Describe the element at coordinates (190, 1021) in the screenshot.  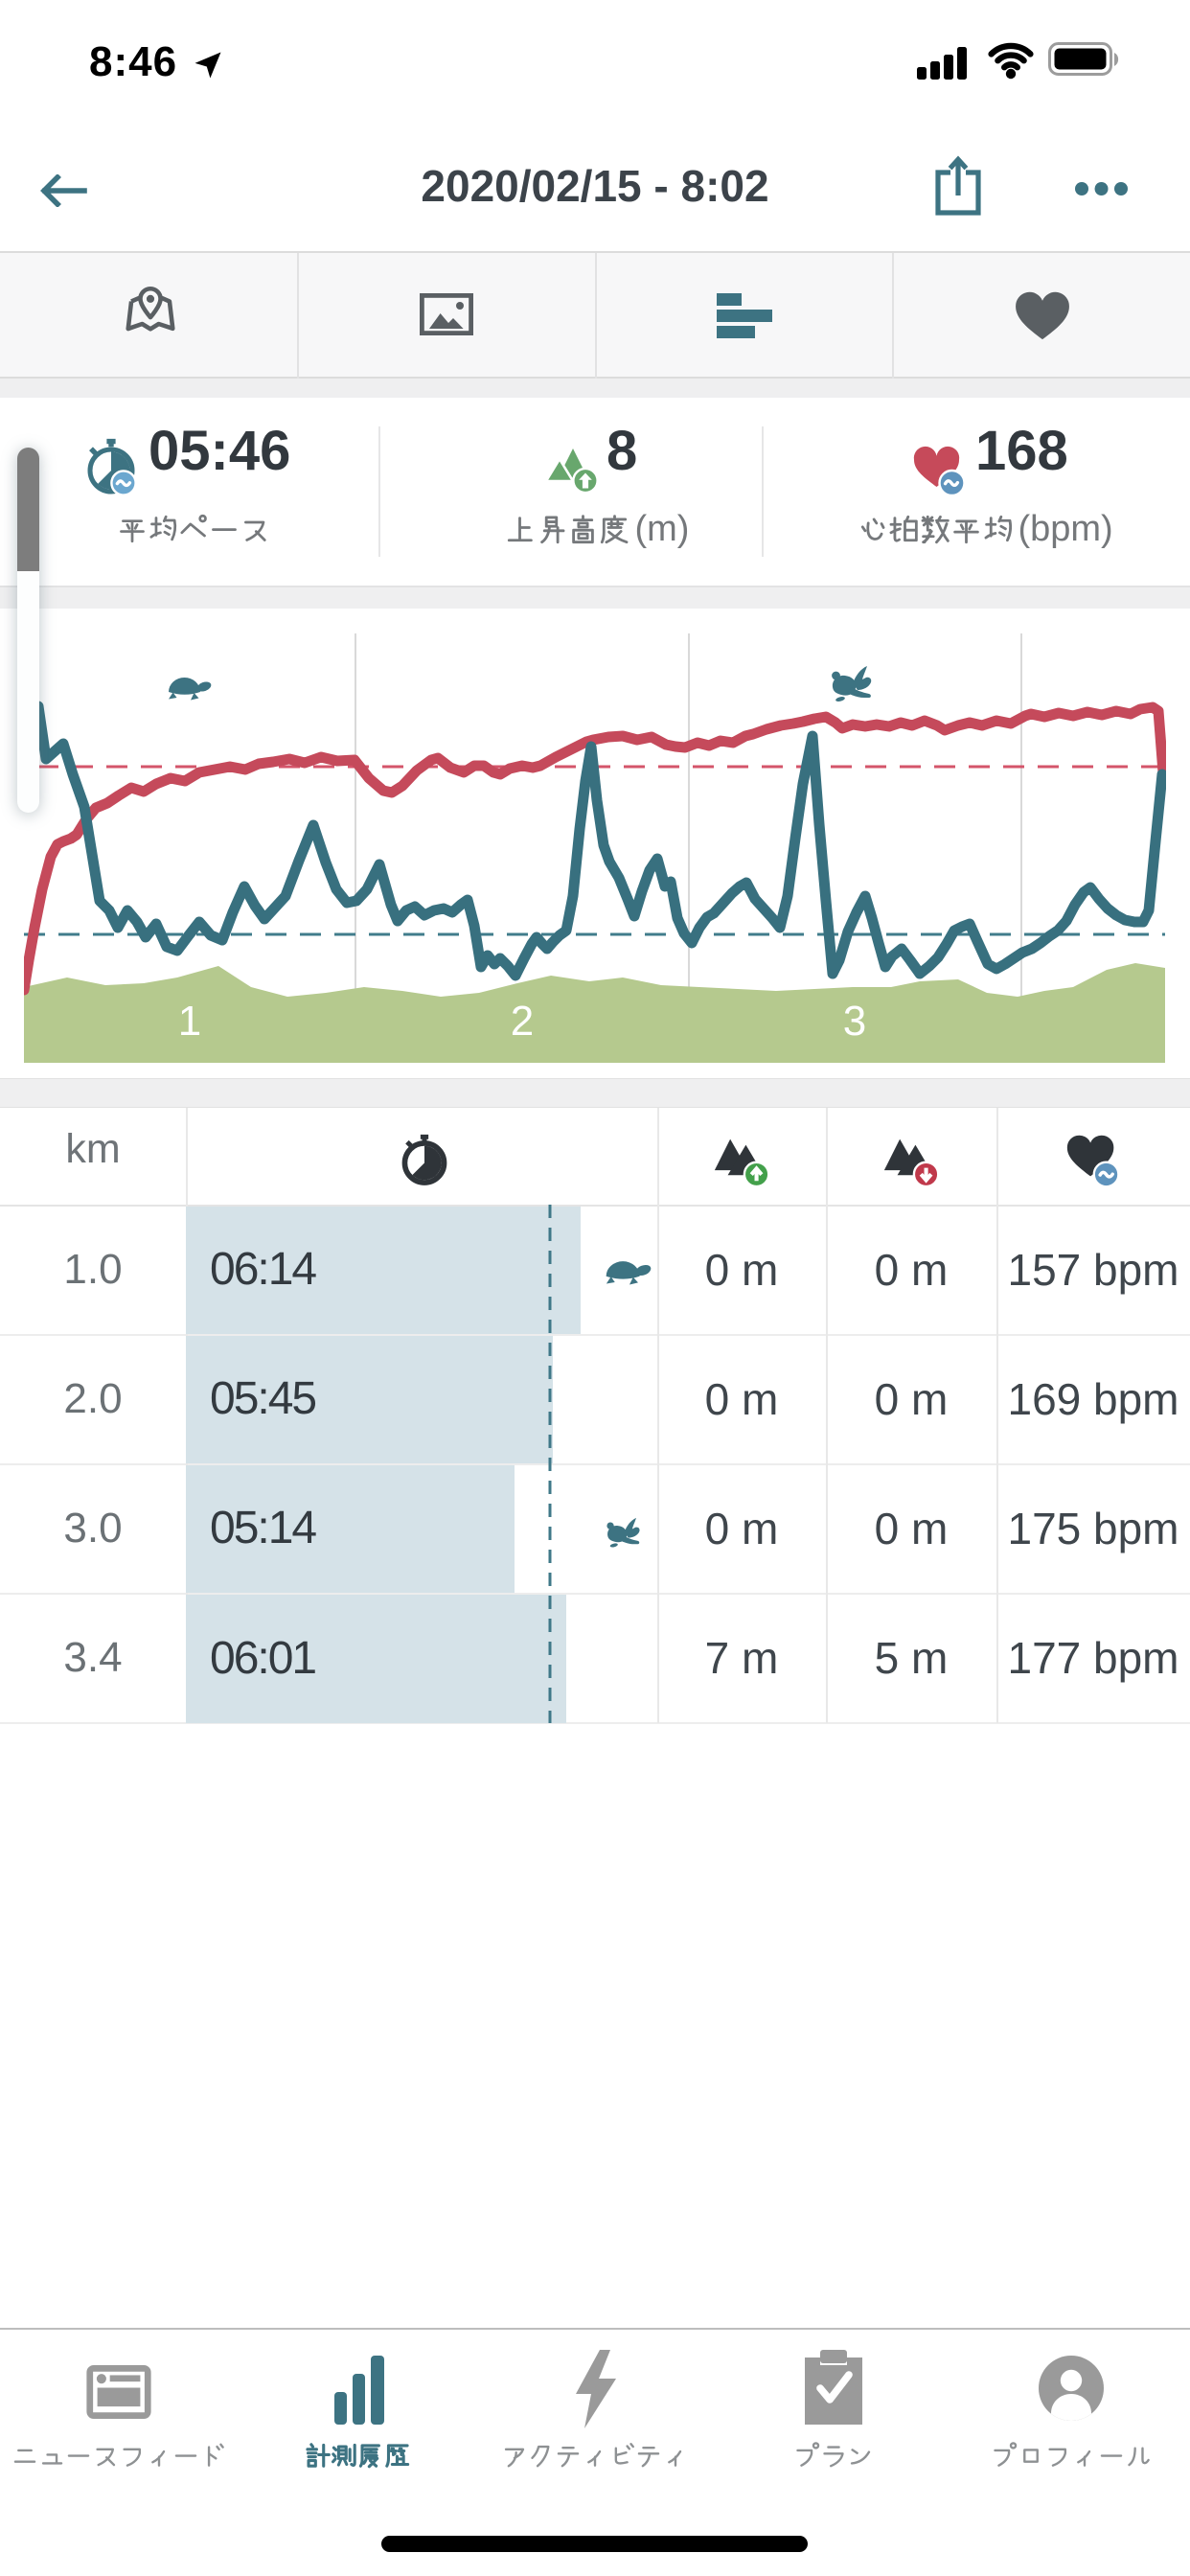
I see `svg-text: 1` at that location.